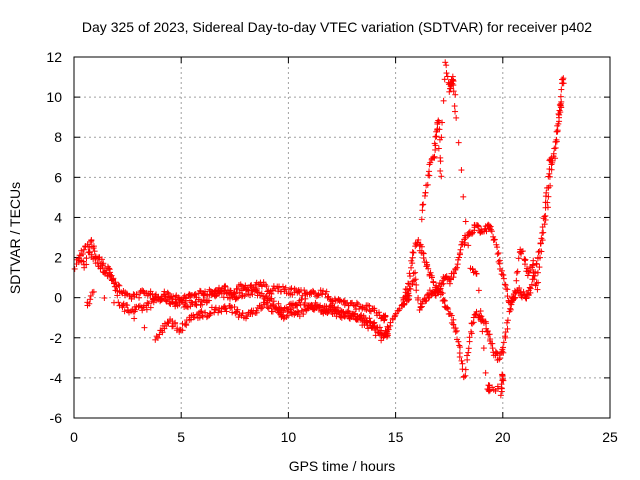 The width and height of the screenshot is (640, 480). What do you see at coordinates (56, 338) in the screenshot?
I see `y-tick-label: -2` at bounding box center [56, 338].